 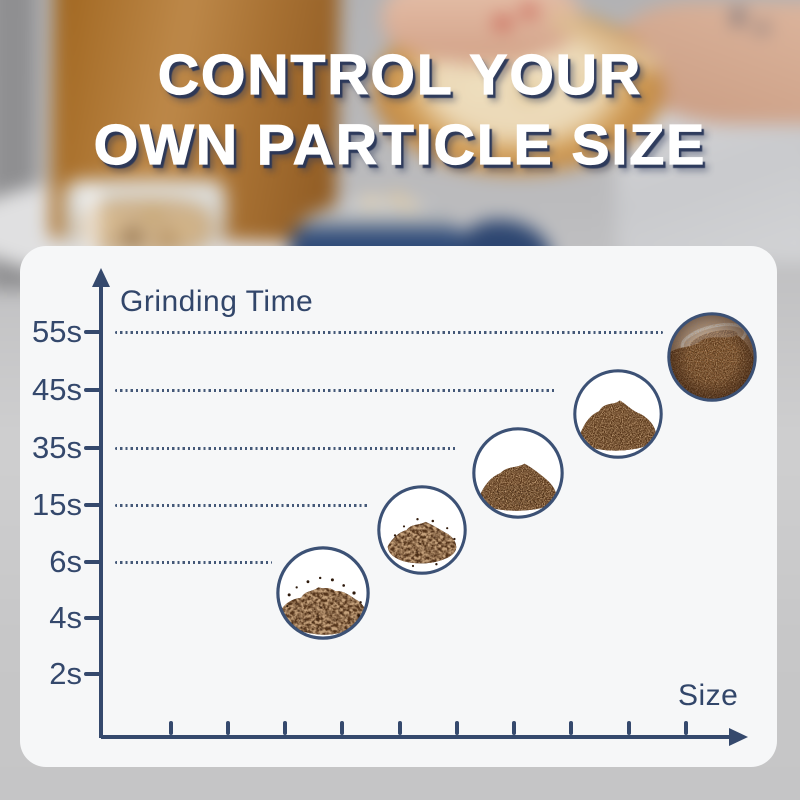 I want to click on y-tick-label-6s: 6s, so click(x=65, y=561).